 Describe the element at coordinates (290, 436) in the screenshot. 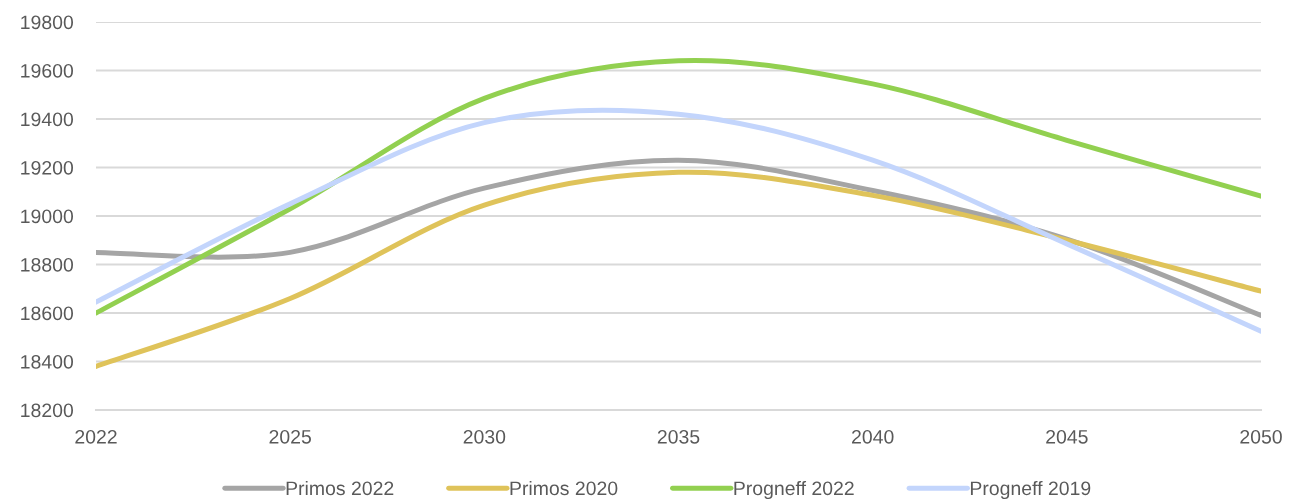

I see `x-tick-label: 2025` at that location.